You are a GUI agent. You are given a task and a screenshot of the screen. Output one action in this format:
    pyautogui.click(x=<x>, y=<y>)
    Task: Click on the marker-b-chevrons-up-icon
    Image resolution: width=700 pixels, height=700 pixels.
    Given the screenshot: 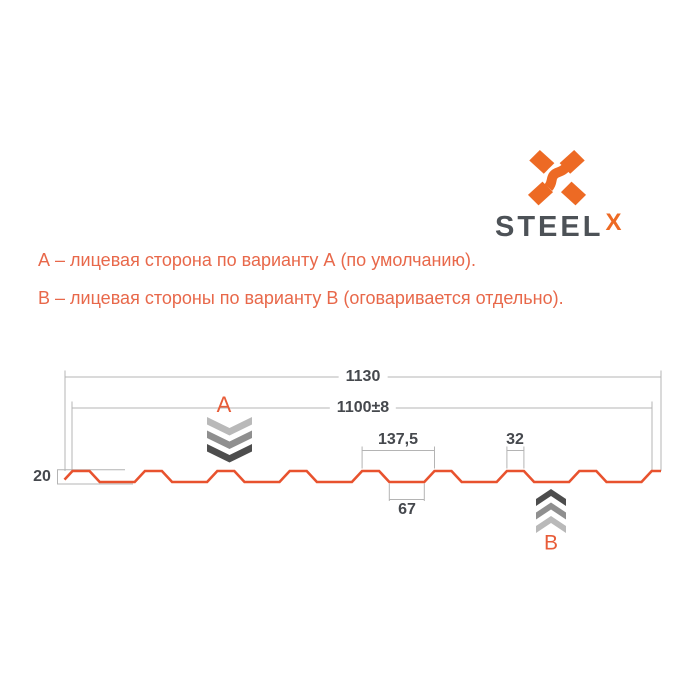 What is the action you would take?
    pyautogui.click(x=551, y=511)
    